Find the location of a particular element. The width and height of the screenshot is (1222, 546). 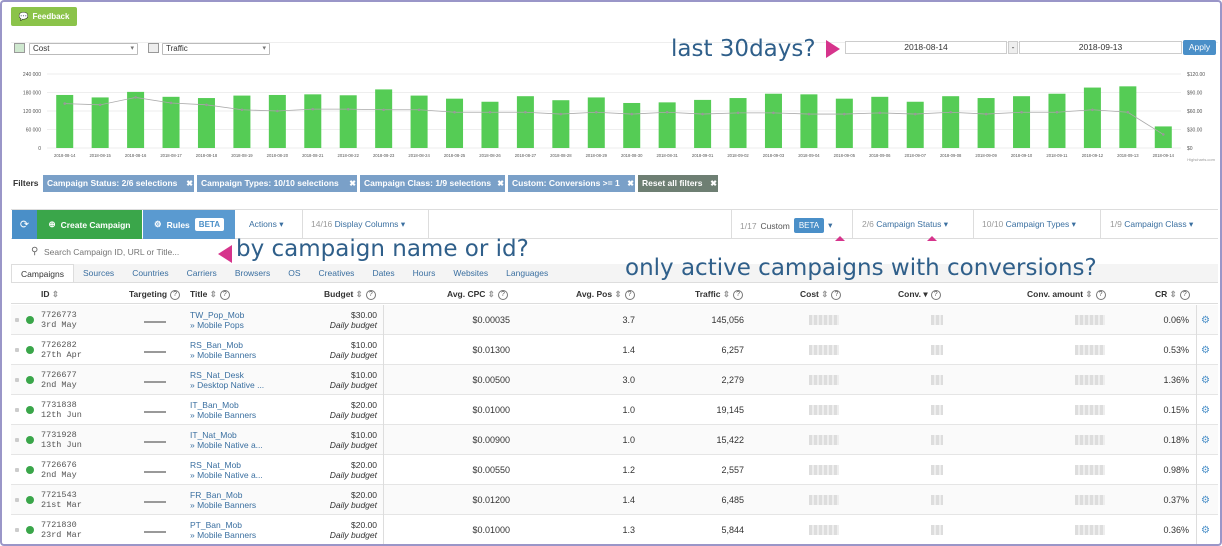

tab-browsers: Browsers is located at coordinates (252, 273).